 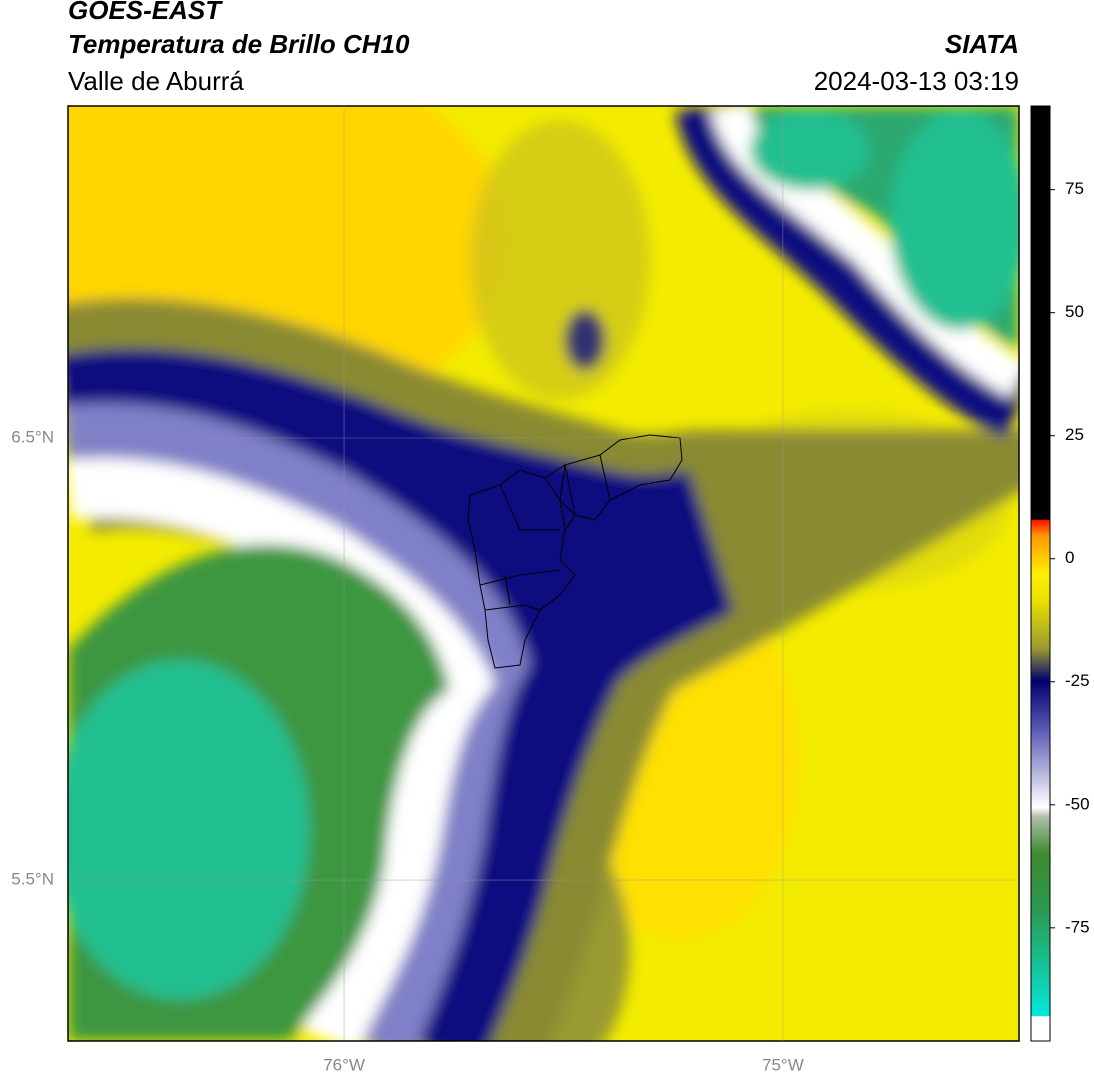 I want to click on subtitle: Temperatura de Brillo CH10, so click(x=239, y=44).